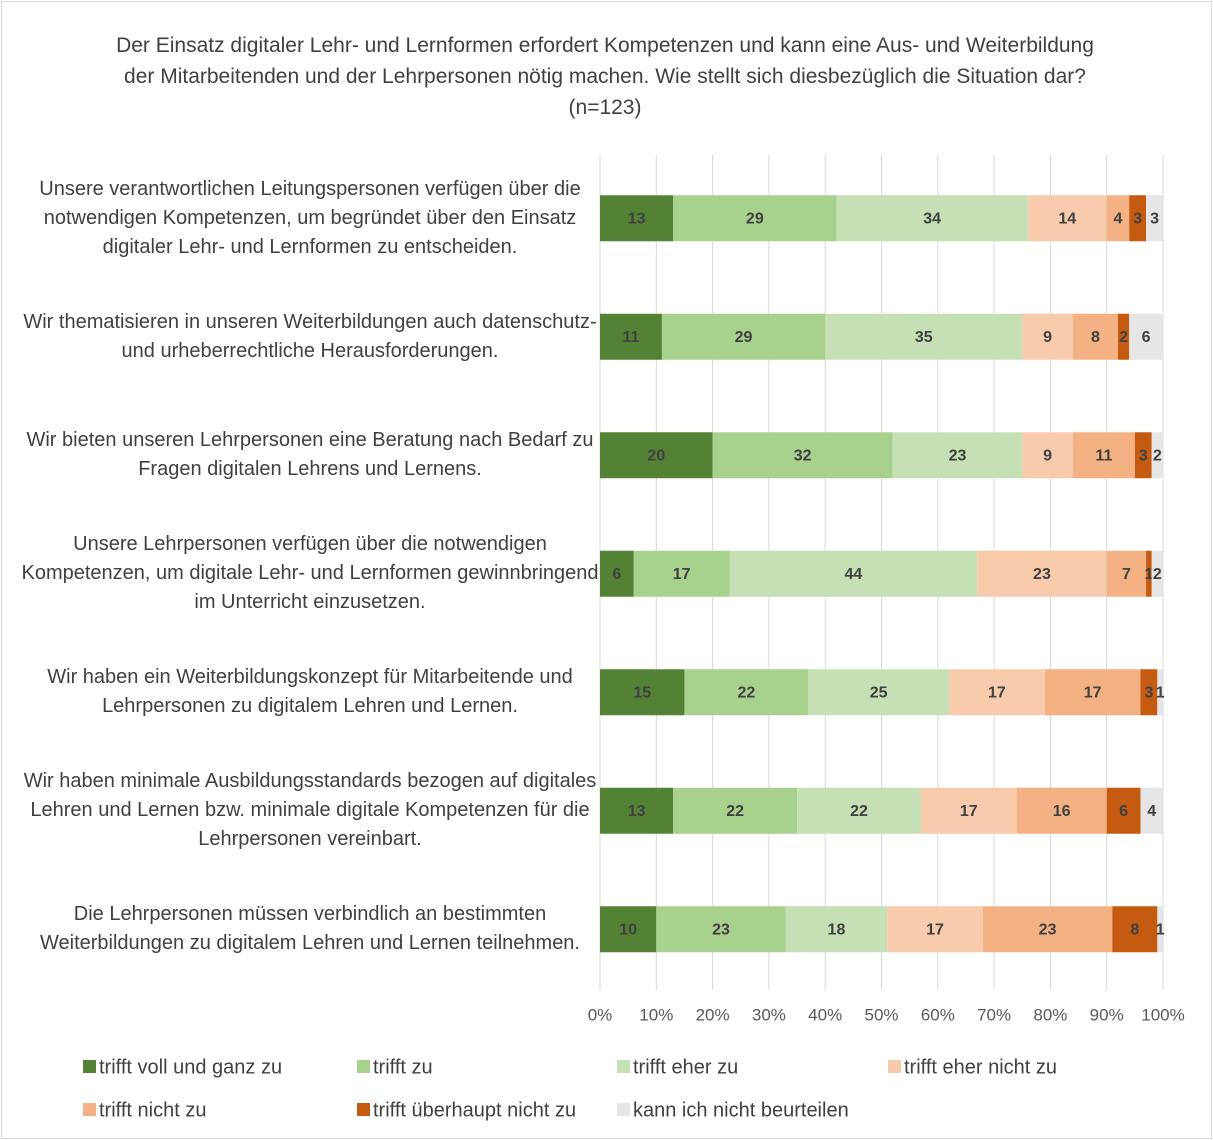 The height and width of the screenshot is (1140, 1213). Describe the element at coordinates (741, 1110) in the screenshot. I see `legend-label: kann ich nicht beurteilen` at that location.